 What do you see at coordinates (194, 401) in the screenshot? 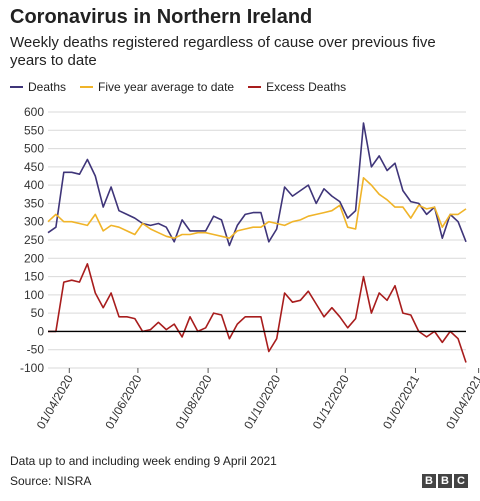
I see `x-tick-label: 01/08/2020` at bounding box center [194, 401].